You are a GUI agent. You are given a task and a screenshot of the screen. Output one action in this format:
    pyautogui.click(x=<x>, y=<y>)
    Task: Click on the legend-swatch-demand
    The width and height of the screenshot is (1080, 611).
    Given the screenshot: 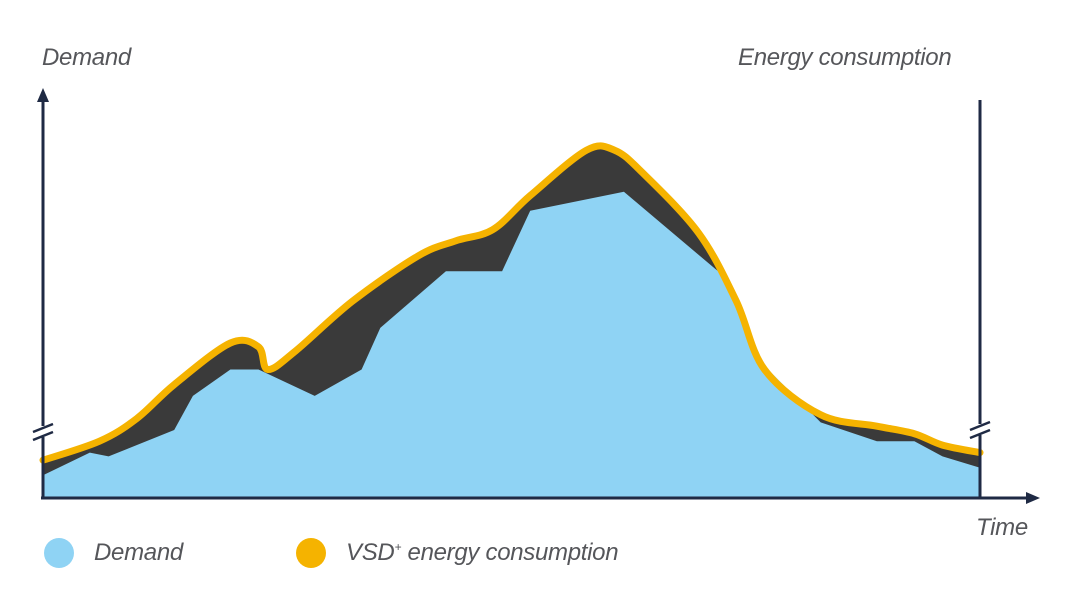 What is the action you would take?
    pyautogui.click(x=59, y=553)
    